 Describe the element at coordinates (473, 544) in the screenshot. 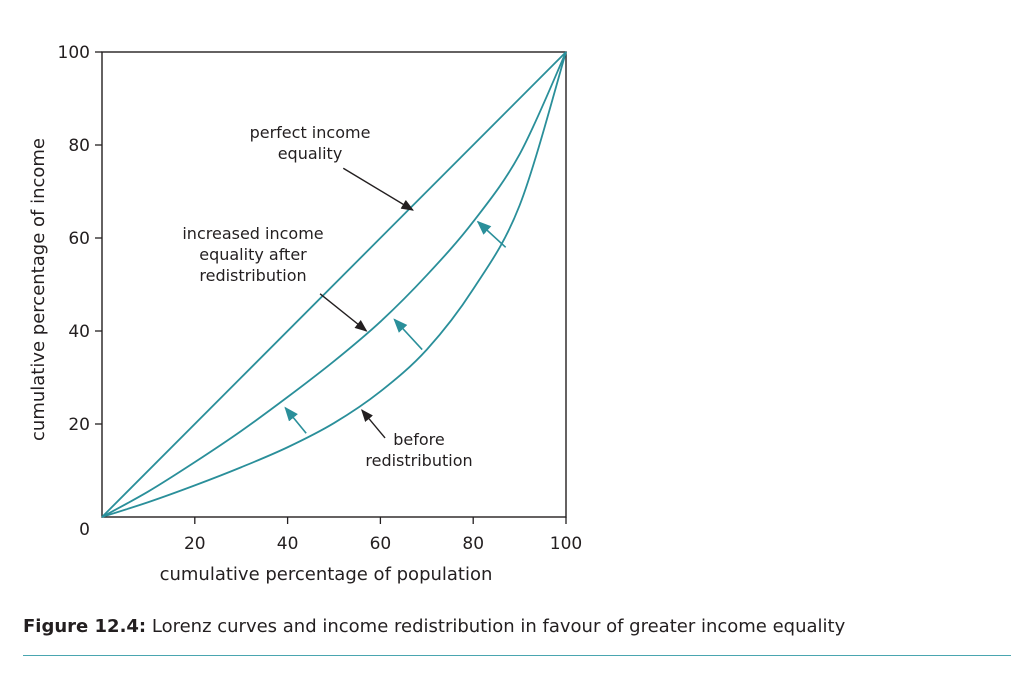

I see `x-tick-label: 80` at that location.